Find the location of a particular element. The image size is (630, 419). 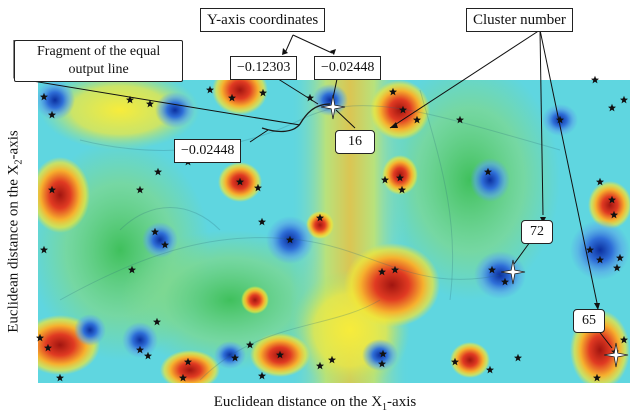

y-value-a: −0.12303 is located at coordinates (264, 68).